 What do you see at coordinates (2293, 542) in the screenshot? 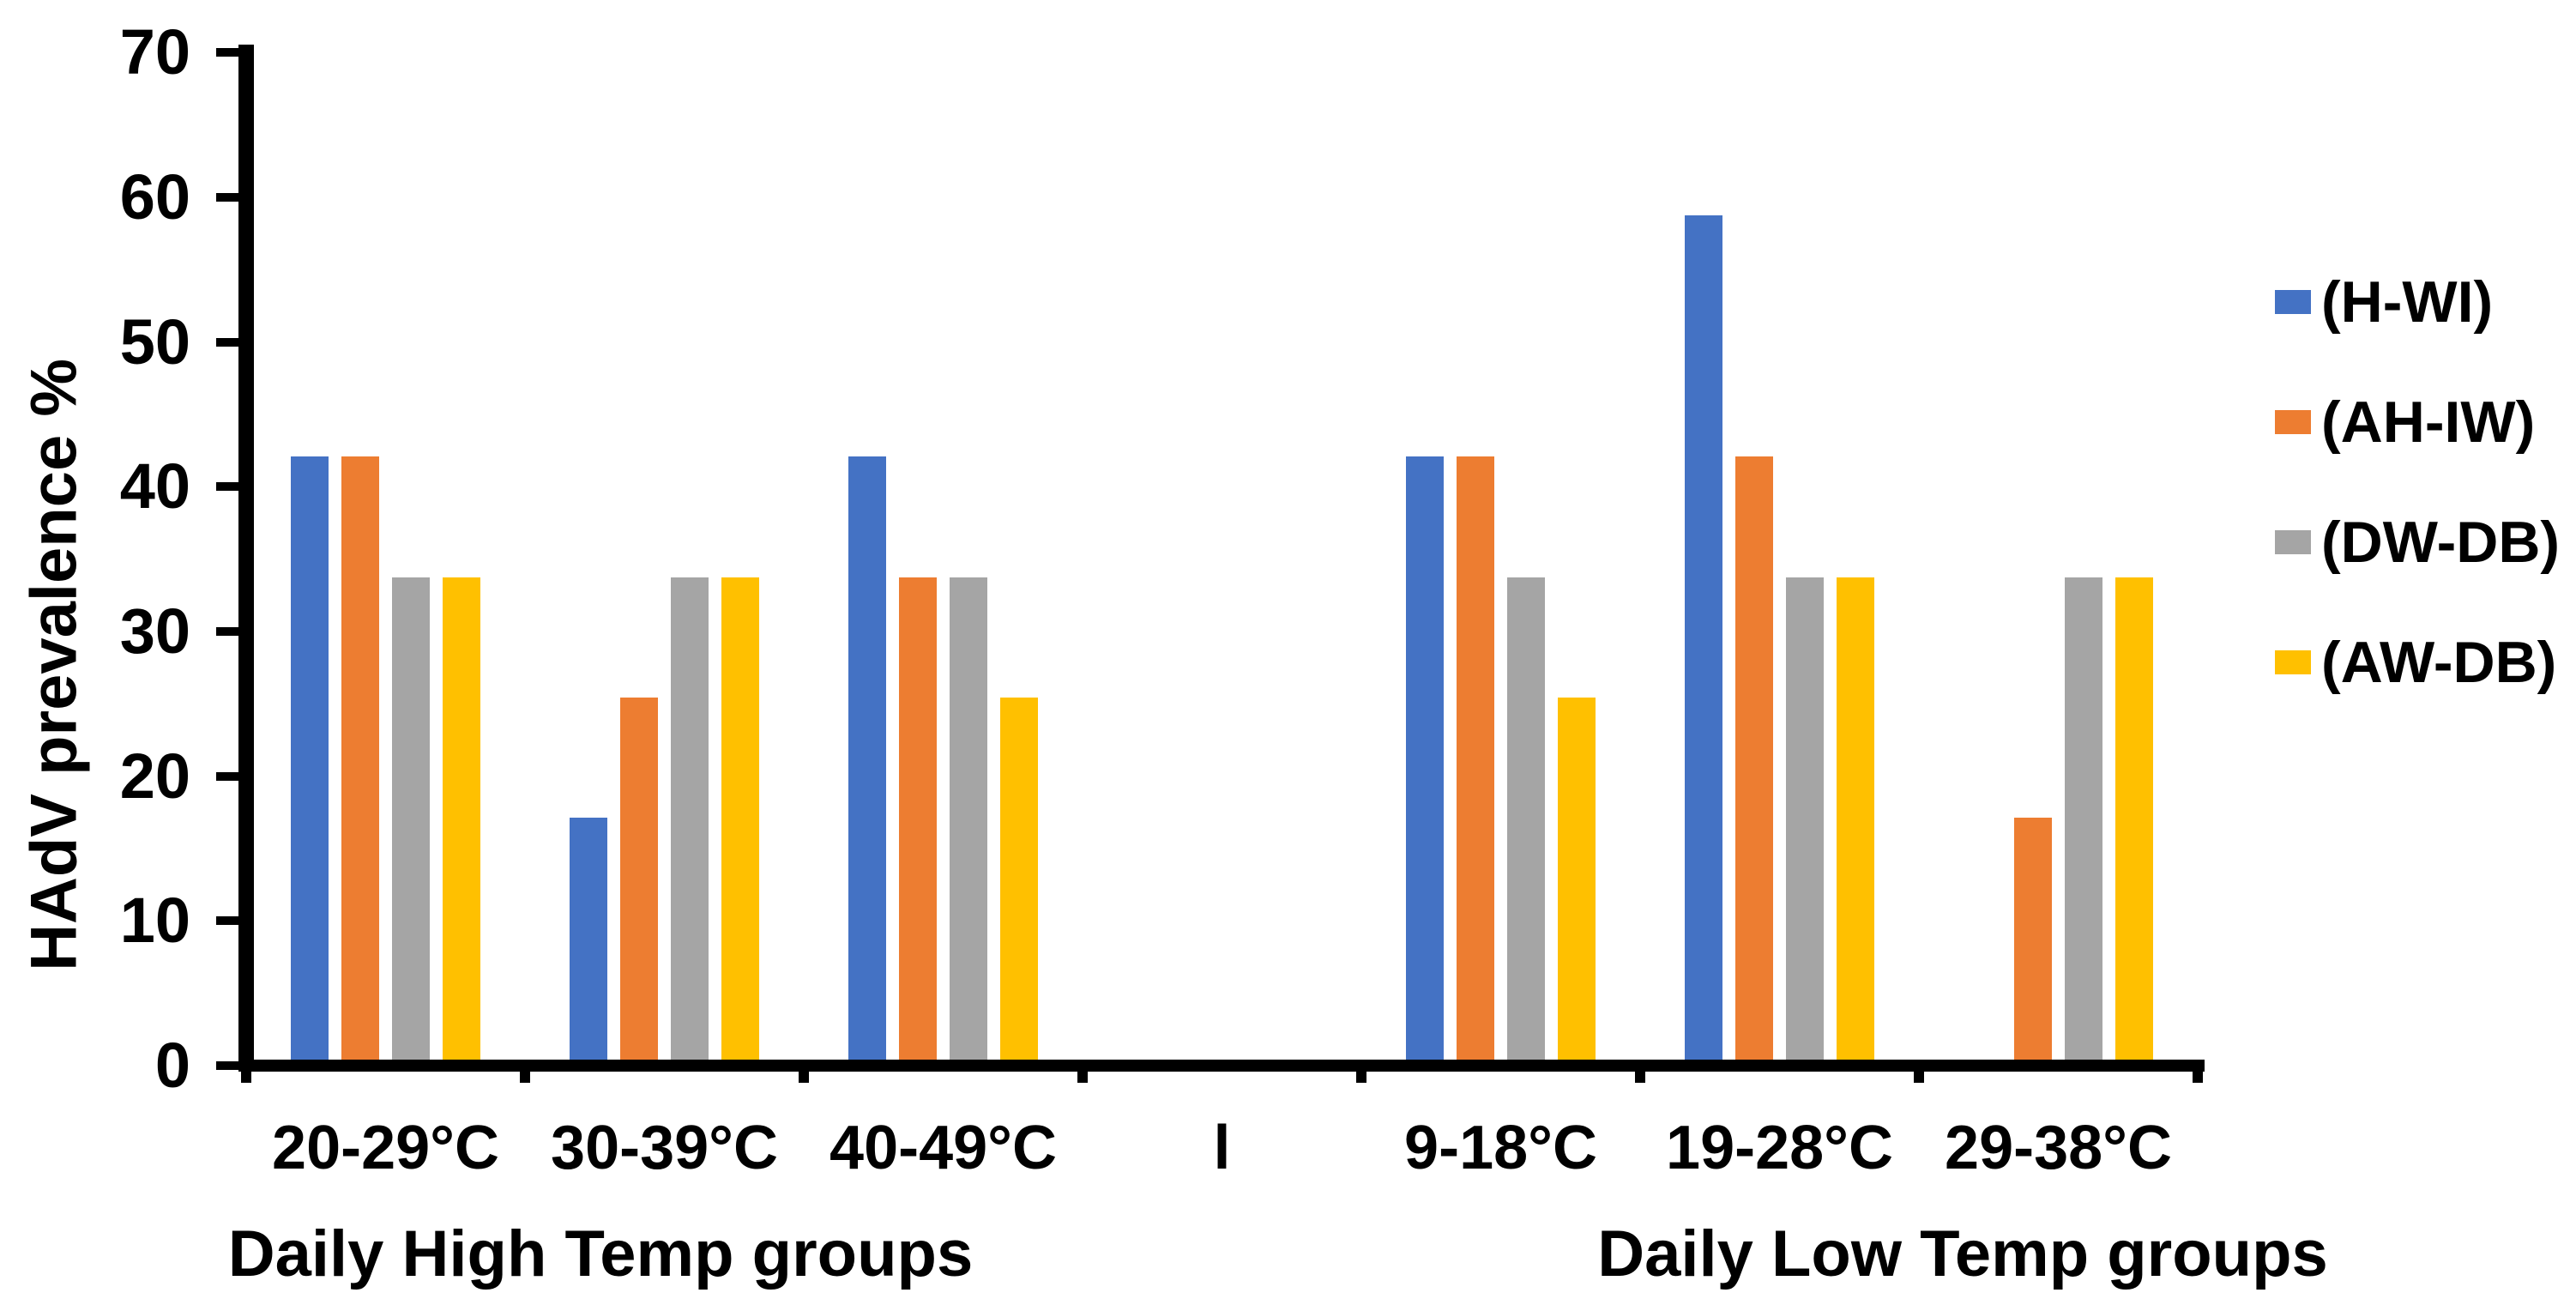
I see `legend-swatch-dw-db` at bounding box center [2293, 542].